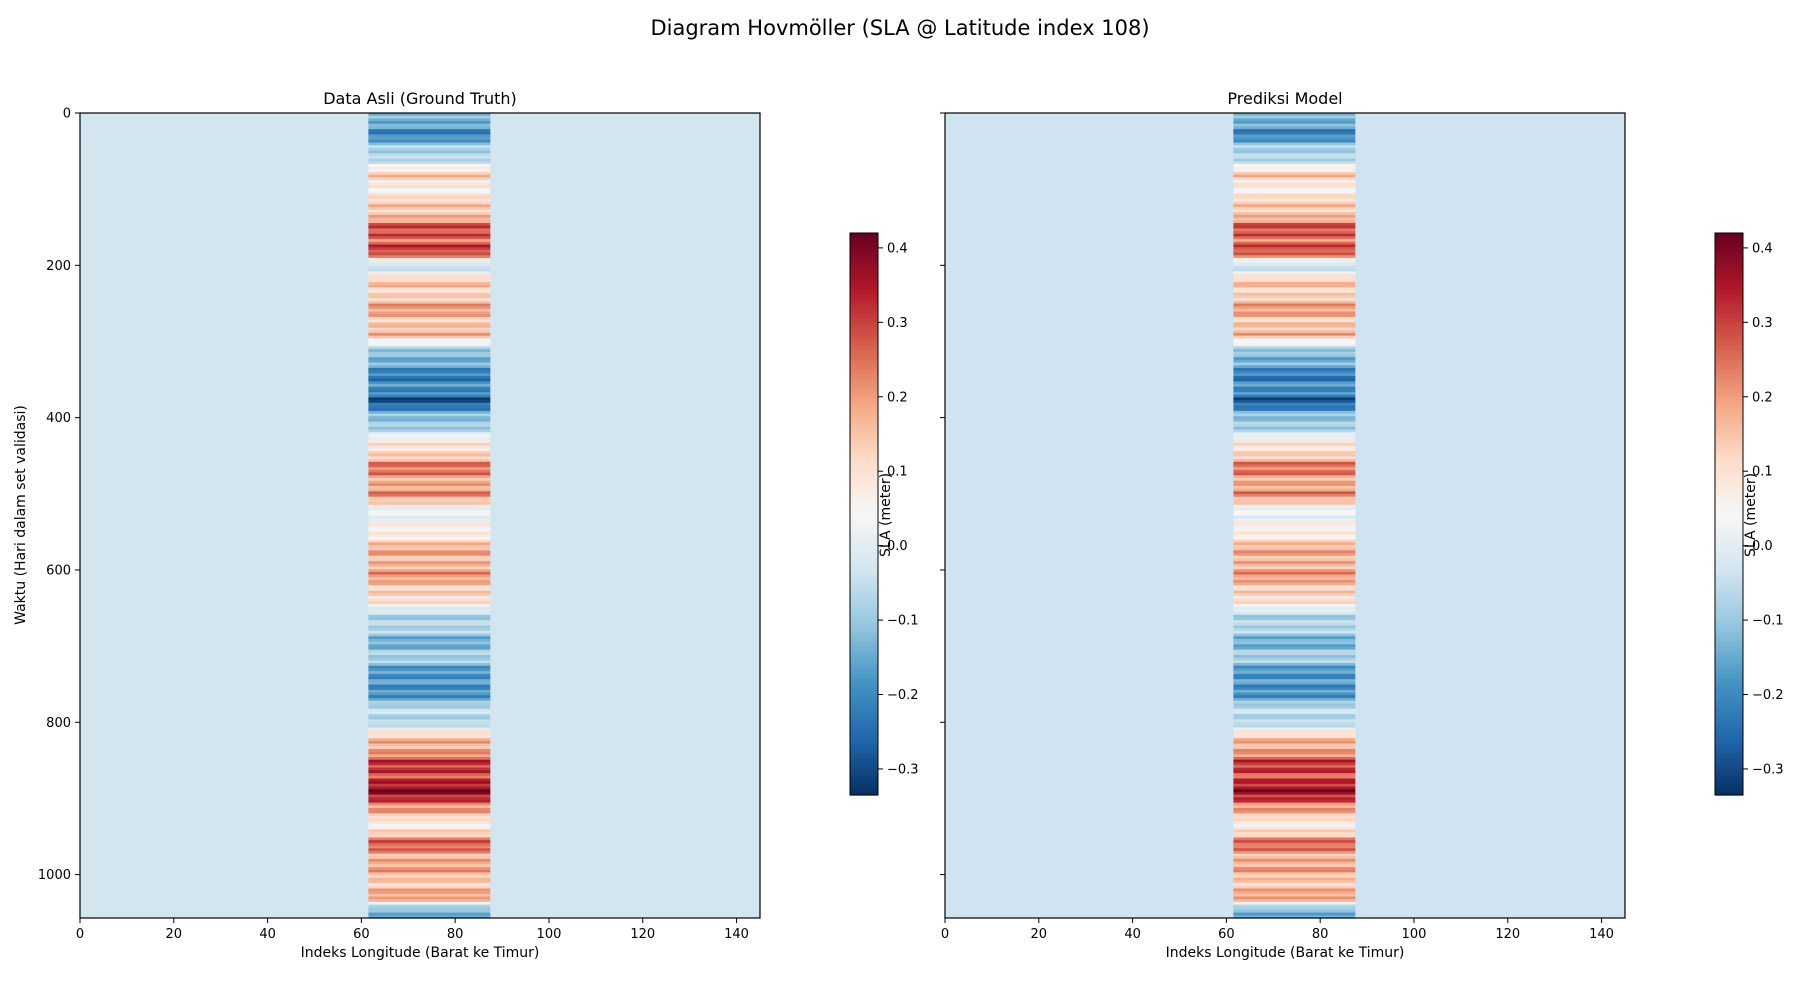 Image resolution: width=1800 pixels, height=1000 pixels. What do you see at coordinates (174, 934) in the screenshot?
I see `x-tick-label: 20` at bounding box center [174, 934].